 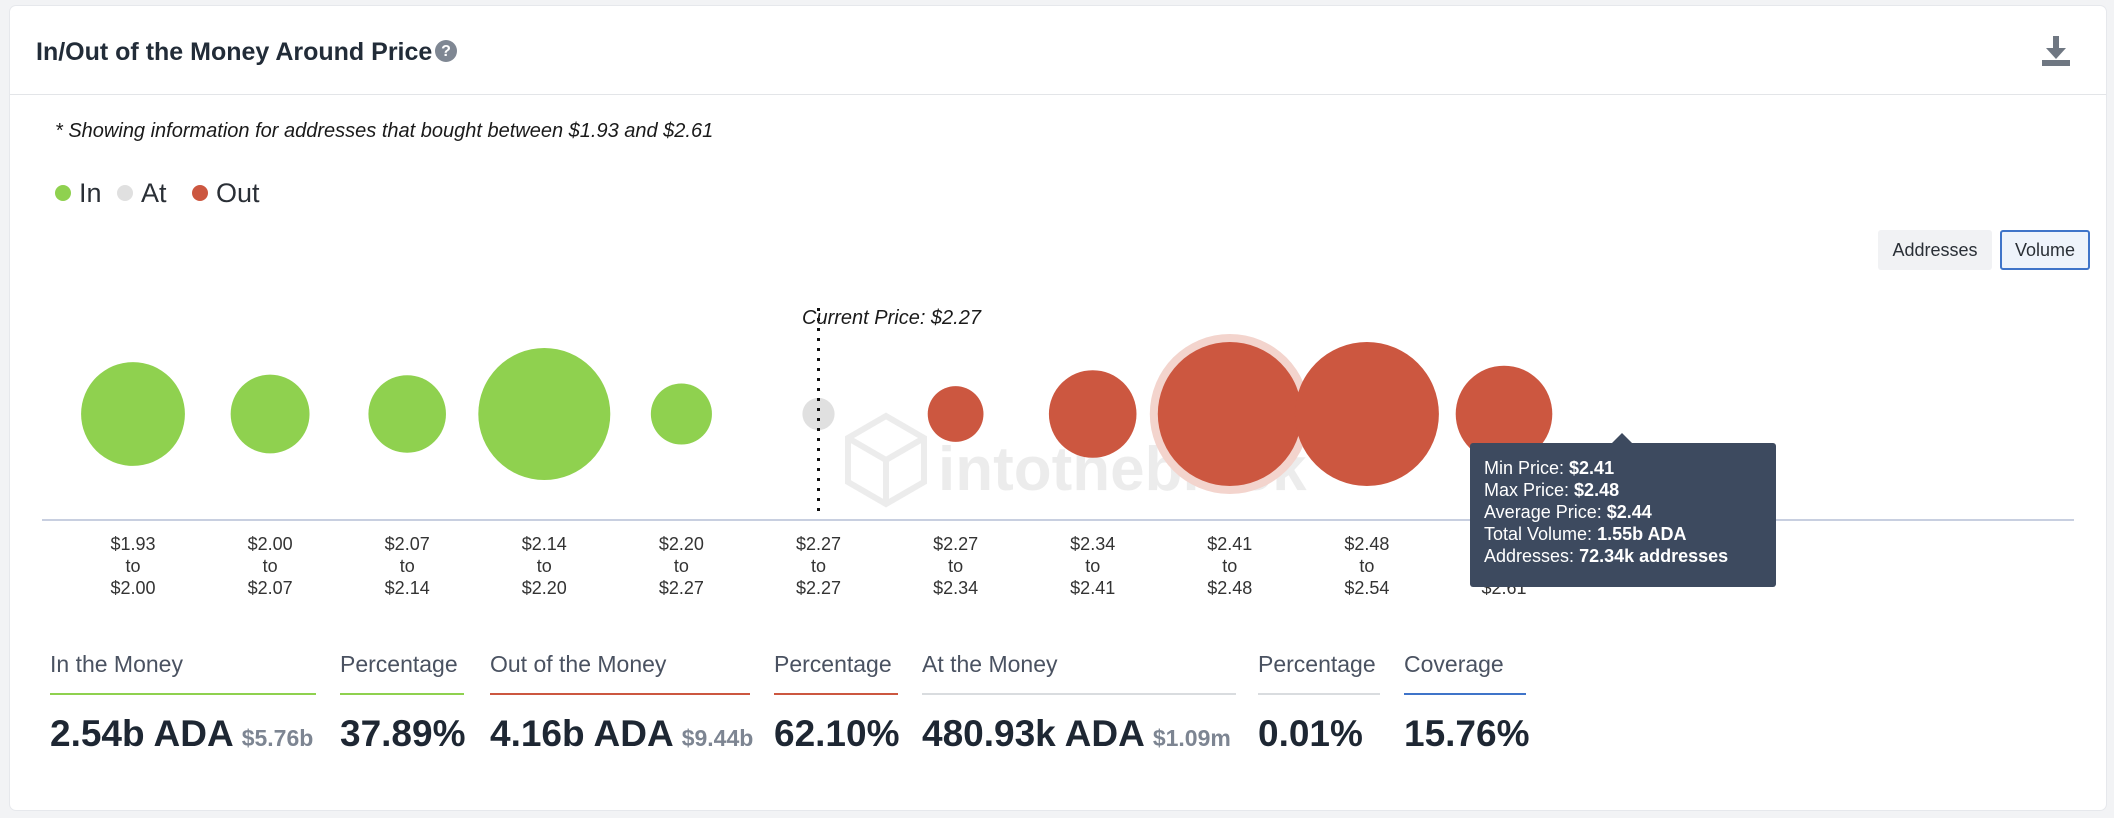 I want to click on tooltip-max-price: $2.48, so click(x=1597, y=490).